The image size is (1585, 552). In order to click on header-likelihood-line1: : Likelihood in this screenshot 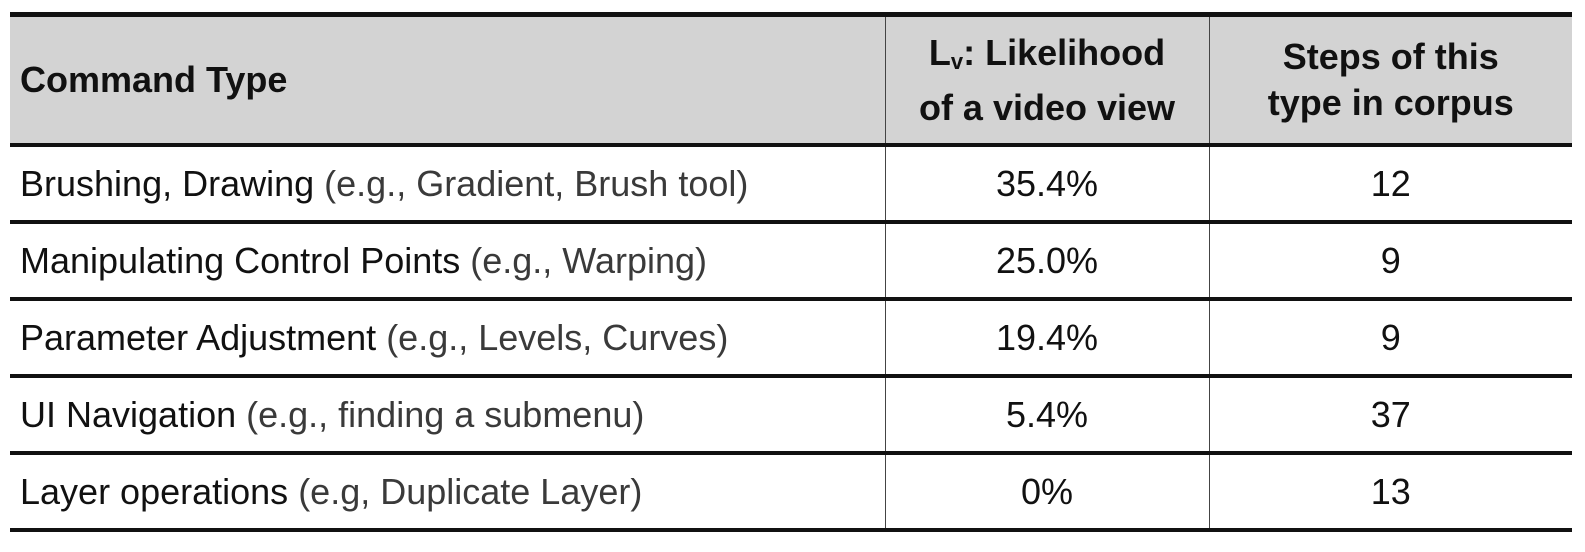, I will do `click(1064, 52)`.